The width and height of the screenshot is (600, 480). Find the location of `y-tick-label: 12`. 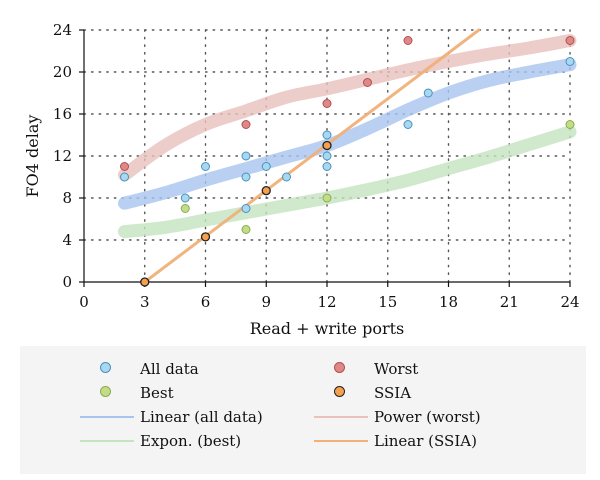

y-tick-label: 12 is located at coordinates (62, 156).